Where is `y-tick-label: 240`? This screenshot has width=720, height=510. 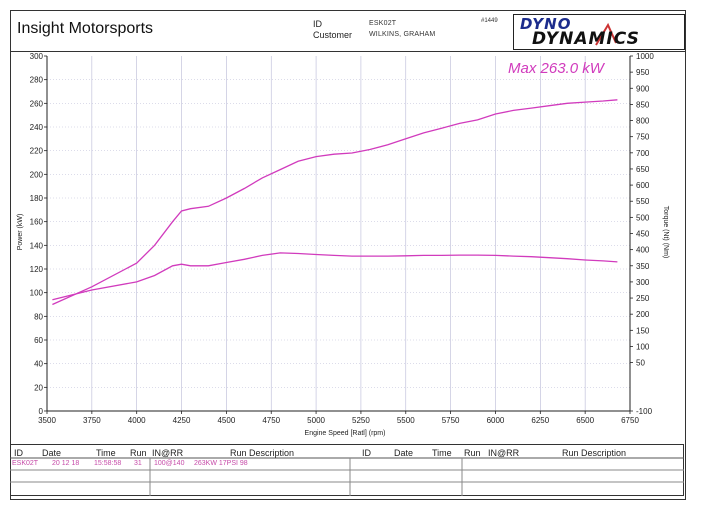 y-tick-label: 240 is located at coordinates (37, 127).